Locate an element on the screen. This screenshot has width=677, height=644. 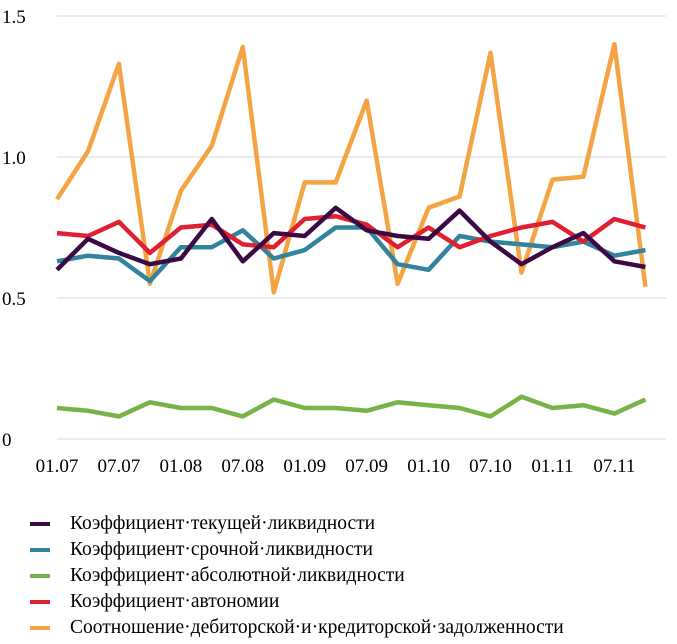
x-tick-label: 01.10 is located at coordinates (428, 466).